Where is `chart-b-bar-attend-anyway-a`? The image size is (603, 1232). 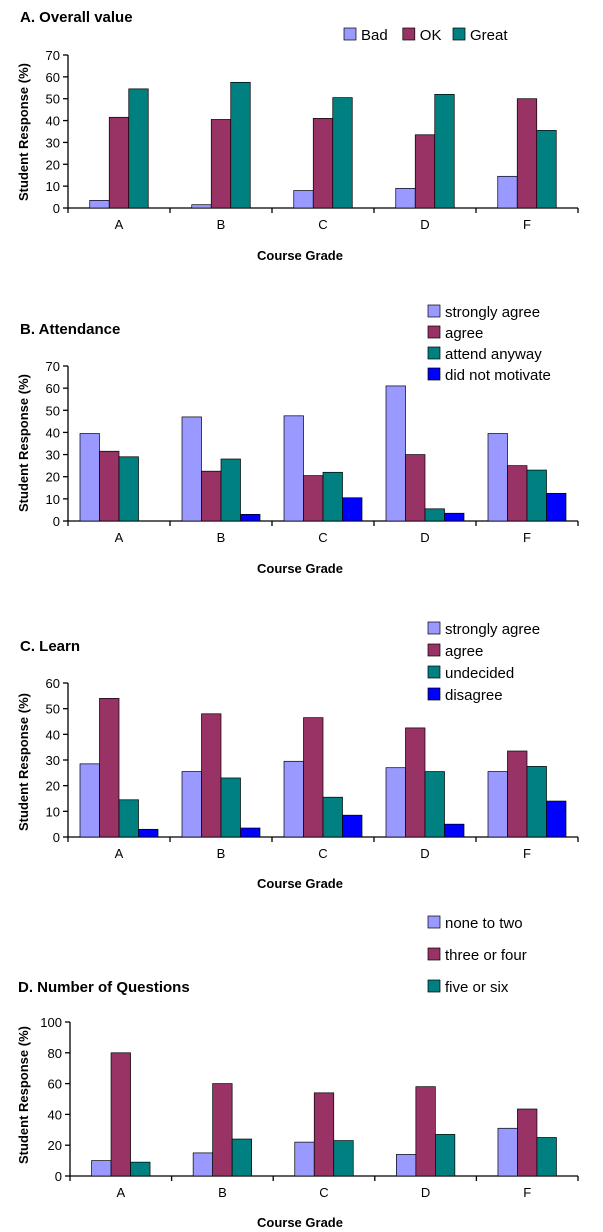 chart-b-bar-attend-anyway-a is located at coordinates (128, 489).